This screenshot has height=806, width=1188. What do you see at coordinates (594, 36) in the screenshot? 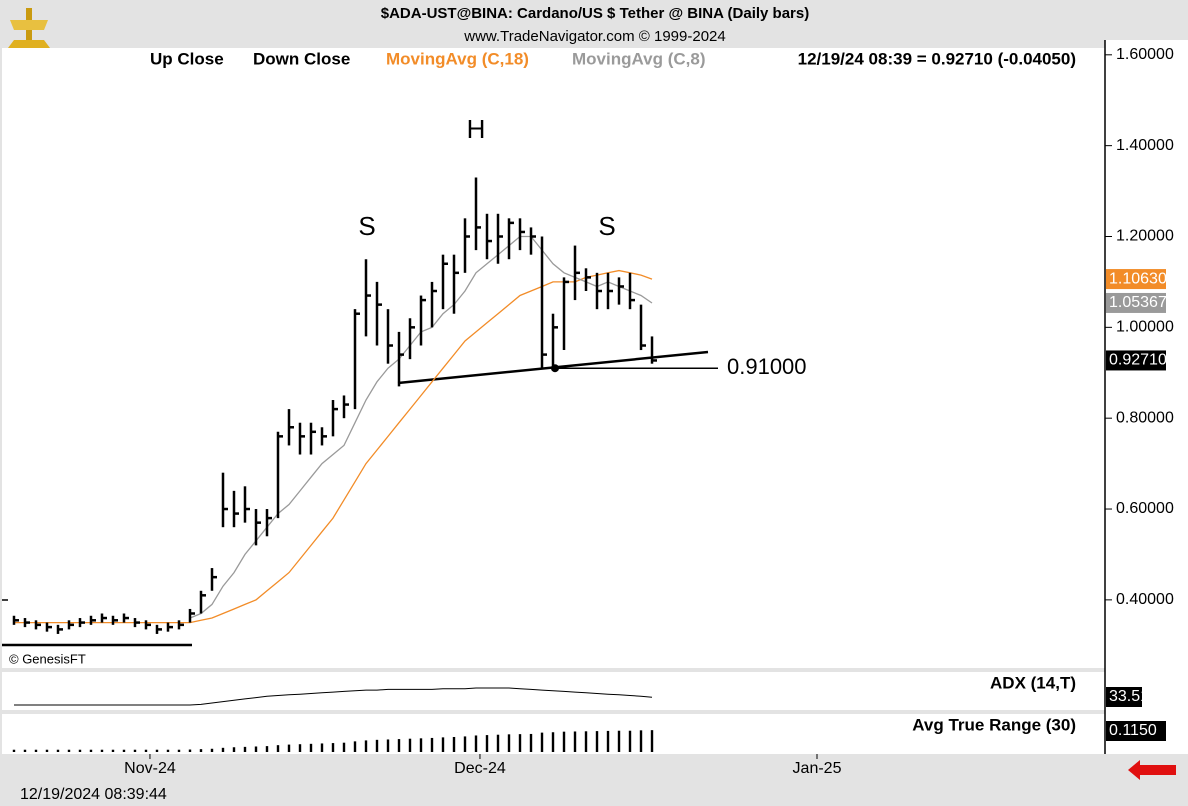
I see `chart-subtitle: www.TradeNavigator.com © 1999-2024` at bounding box center [594, 36].